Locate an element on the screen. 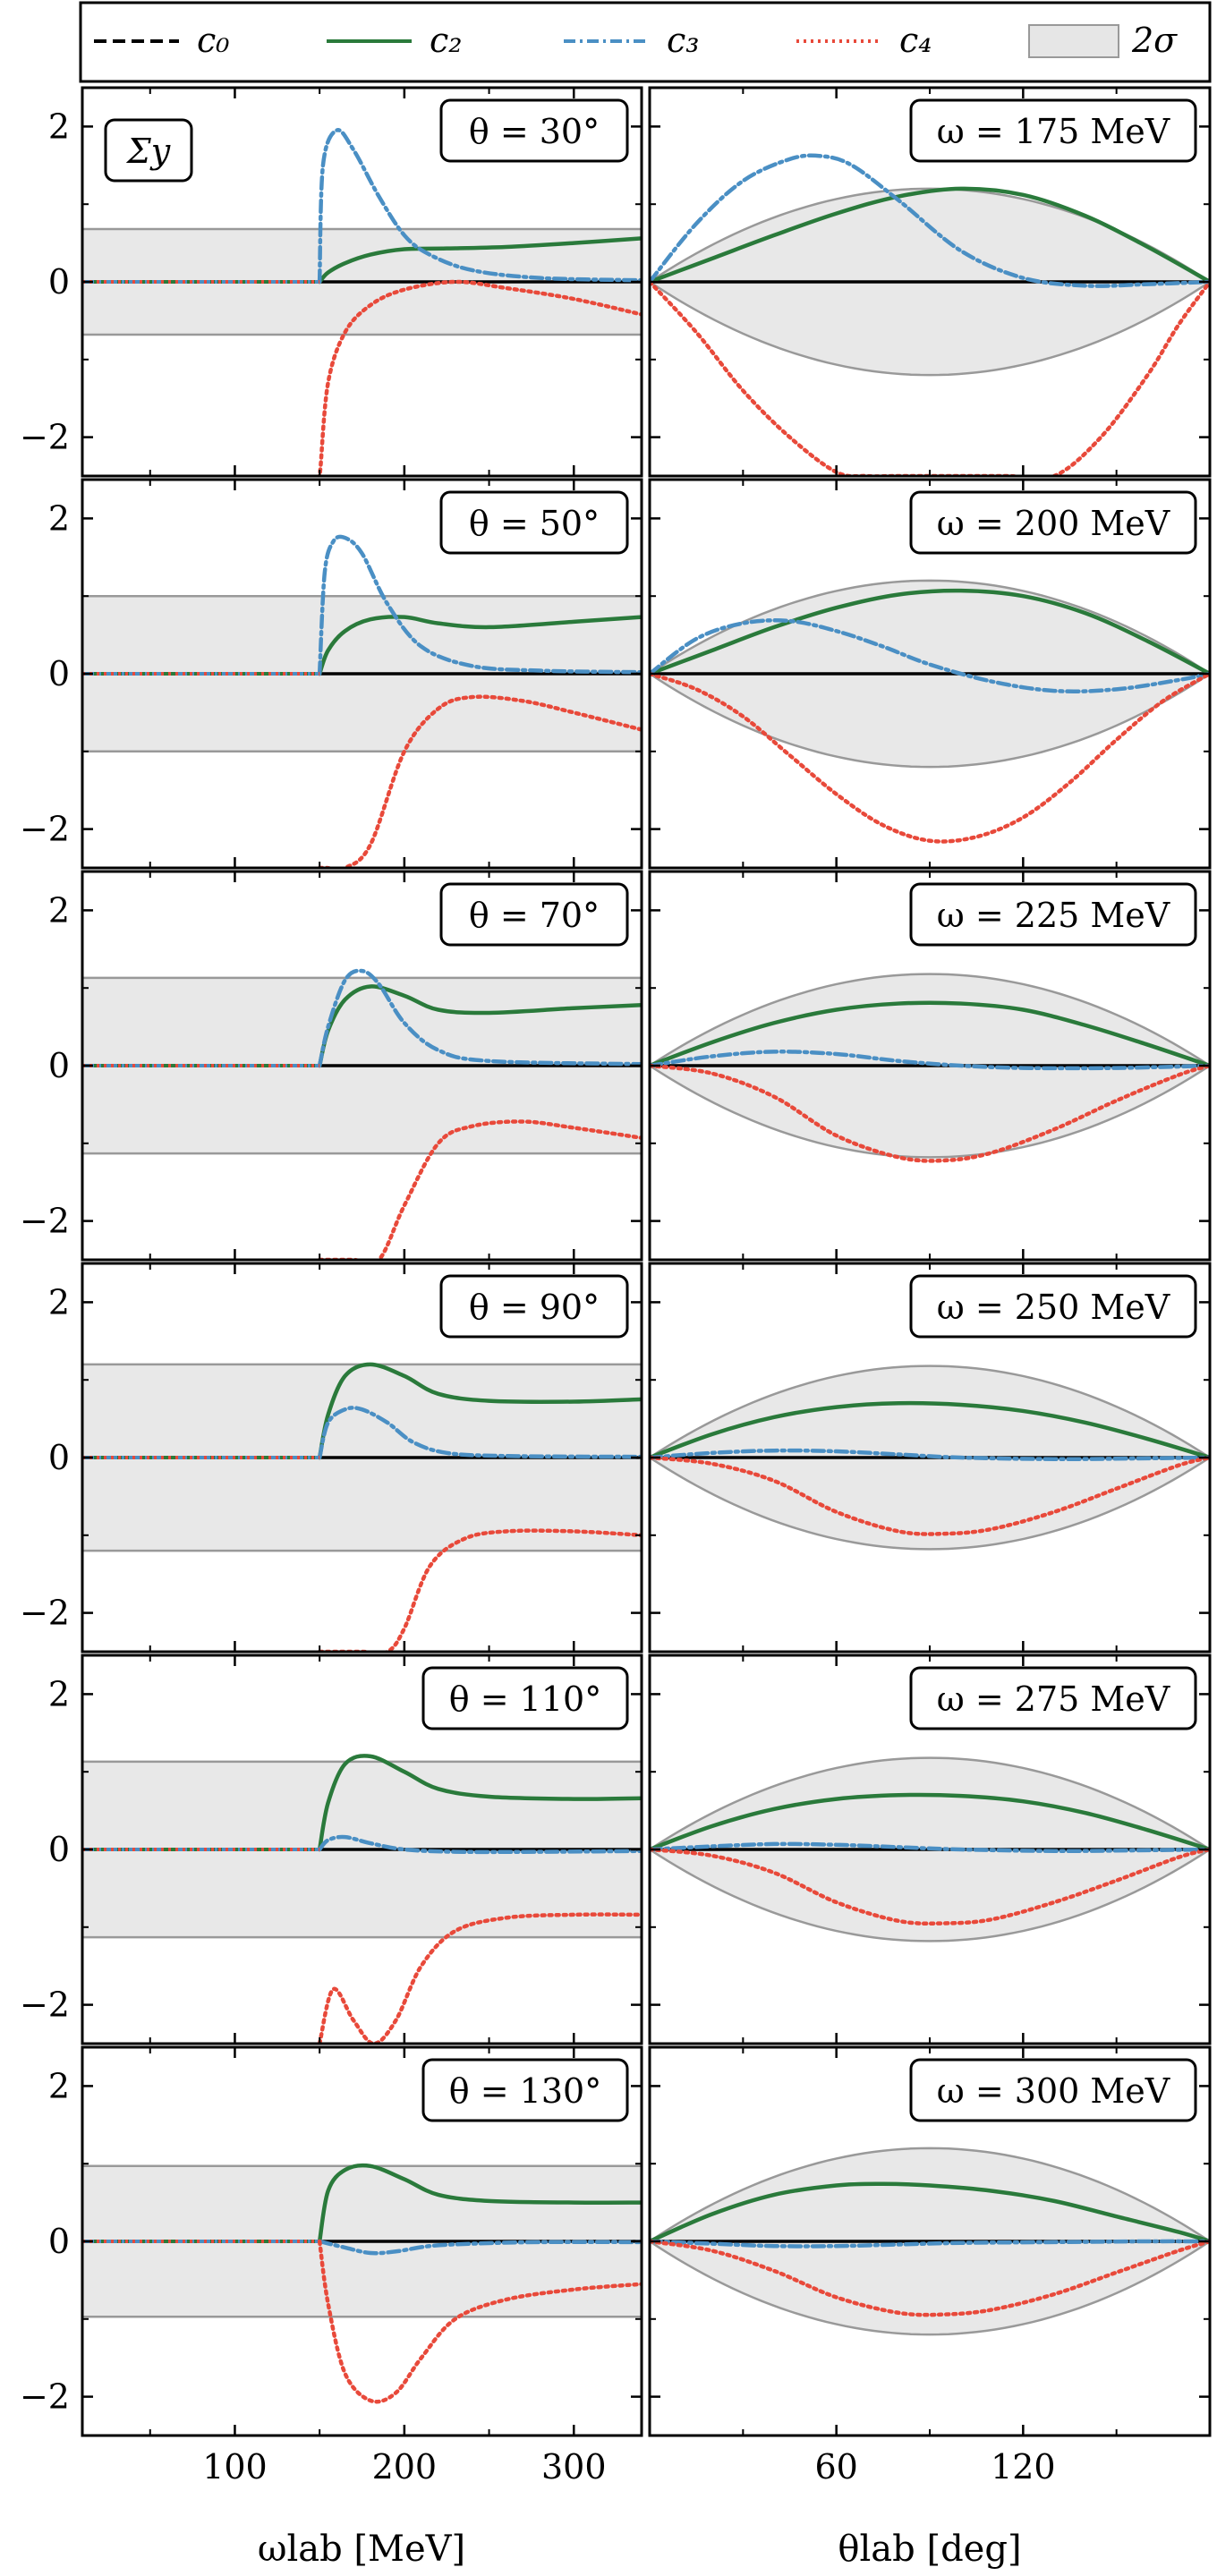 Image resolution: width=1217 pixels, height=2576 pixels. panel-left-5: −2 0 2 100 200 300 θ = 130° is located at coordinates (331, 2266).